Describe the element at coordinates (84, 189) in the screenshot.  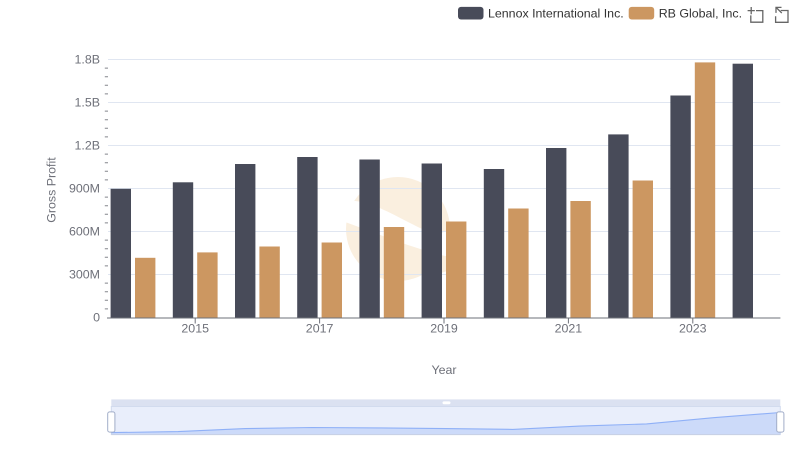
I see `svg-text: 900M` at that location.